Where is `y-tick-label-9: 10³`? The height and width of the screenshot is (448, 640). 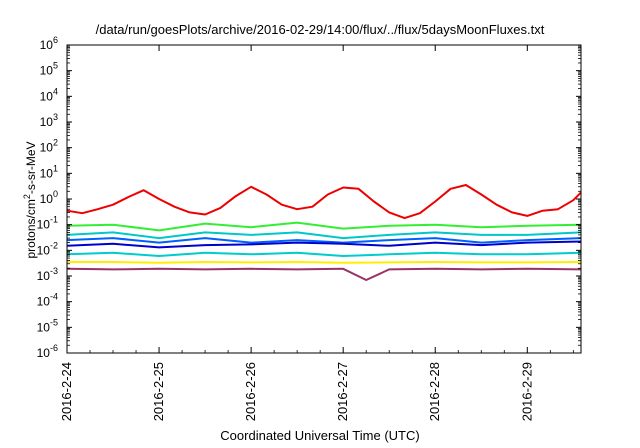 y-tick-label-9: 10³ is located at coordinates (49, 120).